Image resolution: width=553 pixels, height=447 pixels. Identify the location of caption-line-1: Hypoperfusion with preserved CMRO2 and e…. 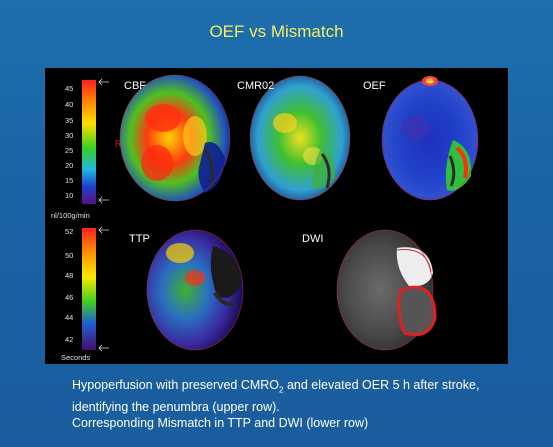
(307, 388).